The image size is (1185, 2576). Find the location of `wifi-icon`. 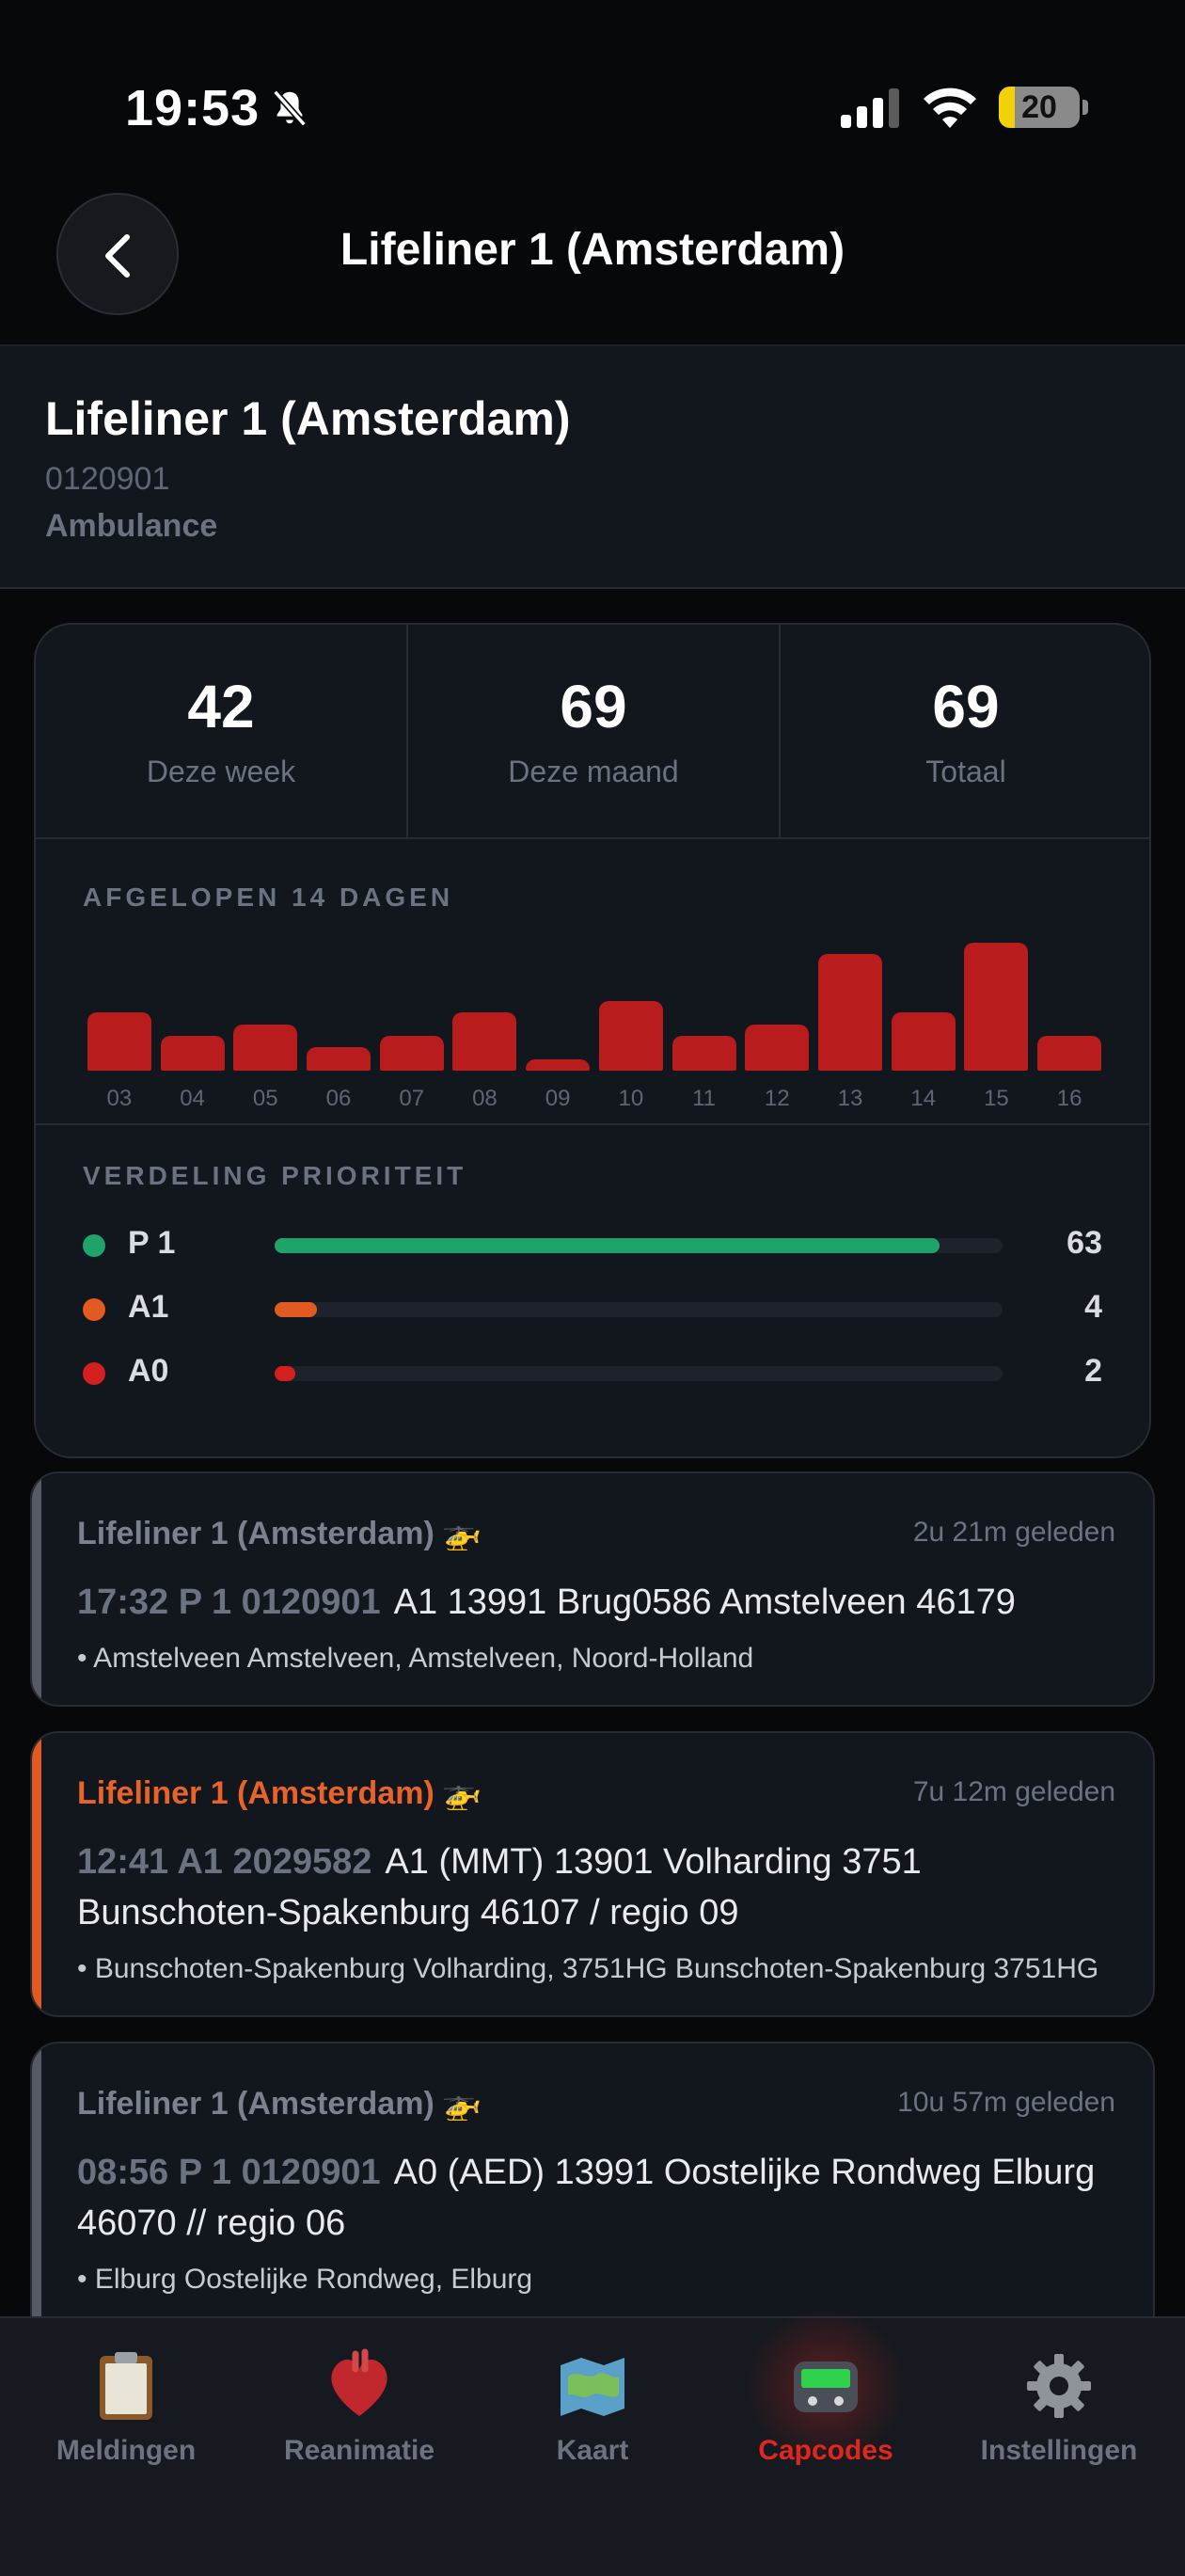

wifi-icon is located at coordinates (950, 108).